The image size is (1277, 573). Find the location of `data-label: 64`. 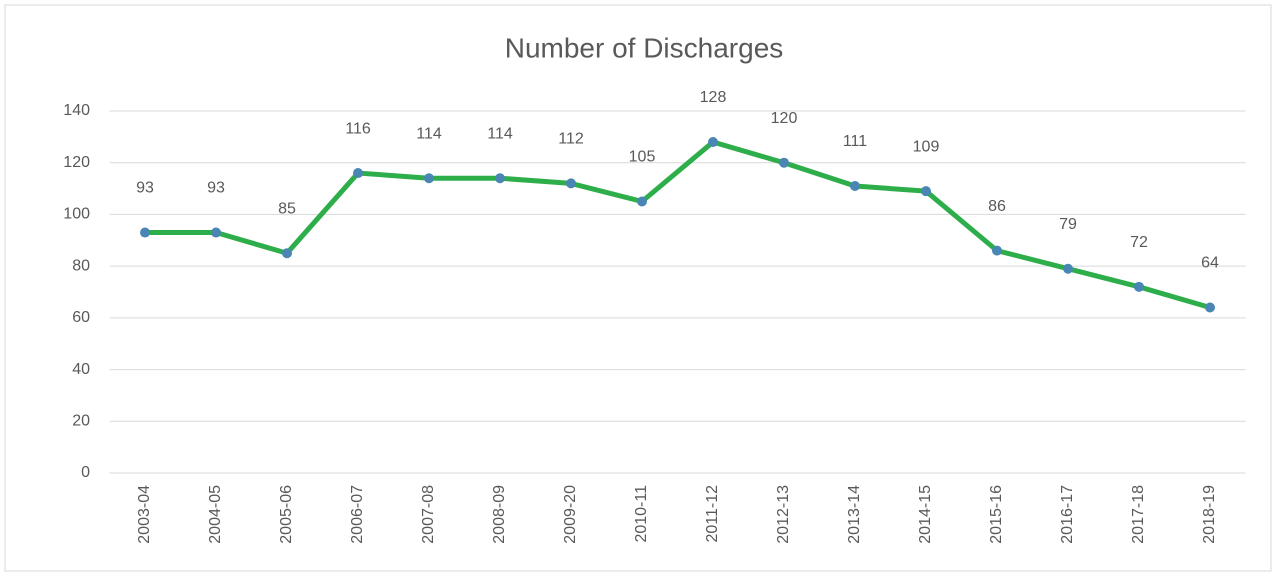

data-label: 64 is located at coordinates (1210, 263).